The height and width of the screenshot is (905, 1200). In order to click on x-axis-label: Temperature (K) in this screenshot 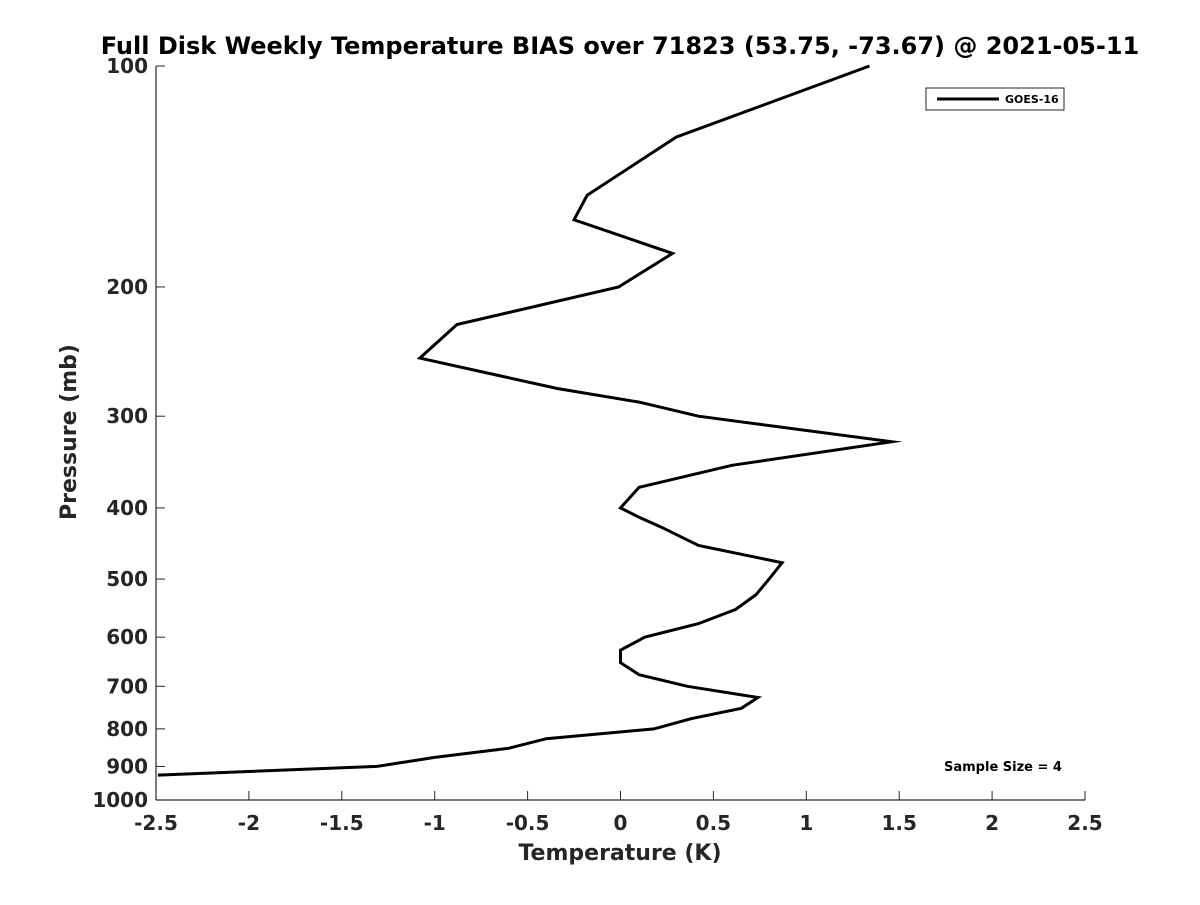, I will do `click(619, 853)`.